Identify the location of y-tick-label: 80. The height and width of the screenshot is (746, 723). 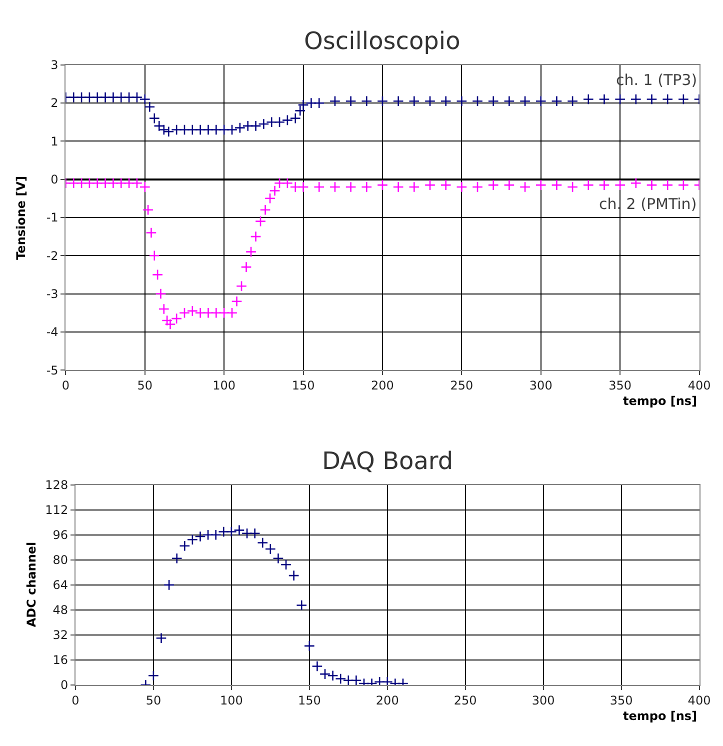
(60, 560).